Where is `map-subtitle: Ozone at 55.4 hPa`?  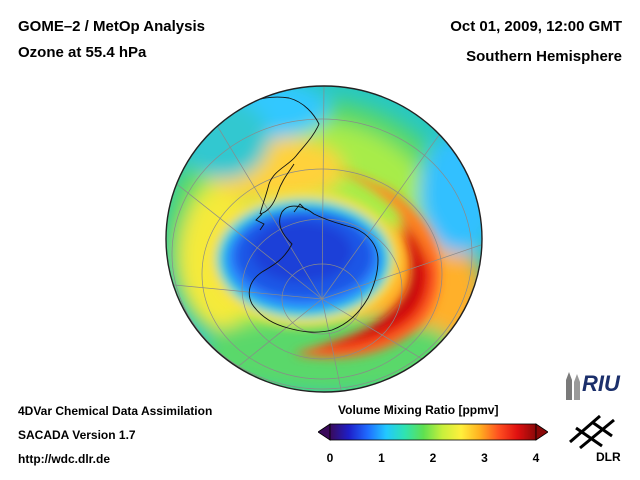
map-subtitle: Ozone at 55.4 hPa is located at coordinates (82, 52).